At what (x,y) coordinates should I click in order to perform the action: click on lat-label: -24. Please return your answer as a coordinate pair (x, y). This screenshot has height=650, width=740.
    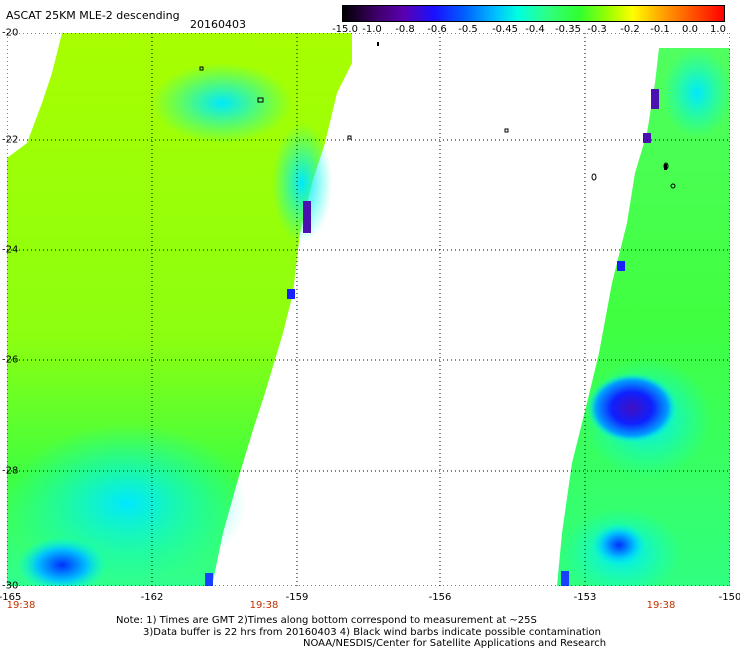
    Looking at the image, I should click on (10, 250).